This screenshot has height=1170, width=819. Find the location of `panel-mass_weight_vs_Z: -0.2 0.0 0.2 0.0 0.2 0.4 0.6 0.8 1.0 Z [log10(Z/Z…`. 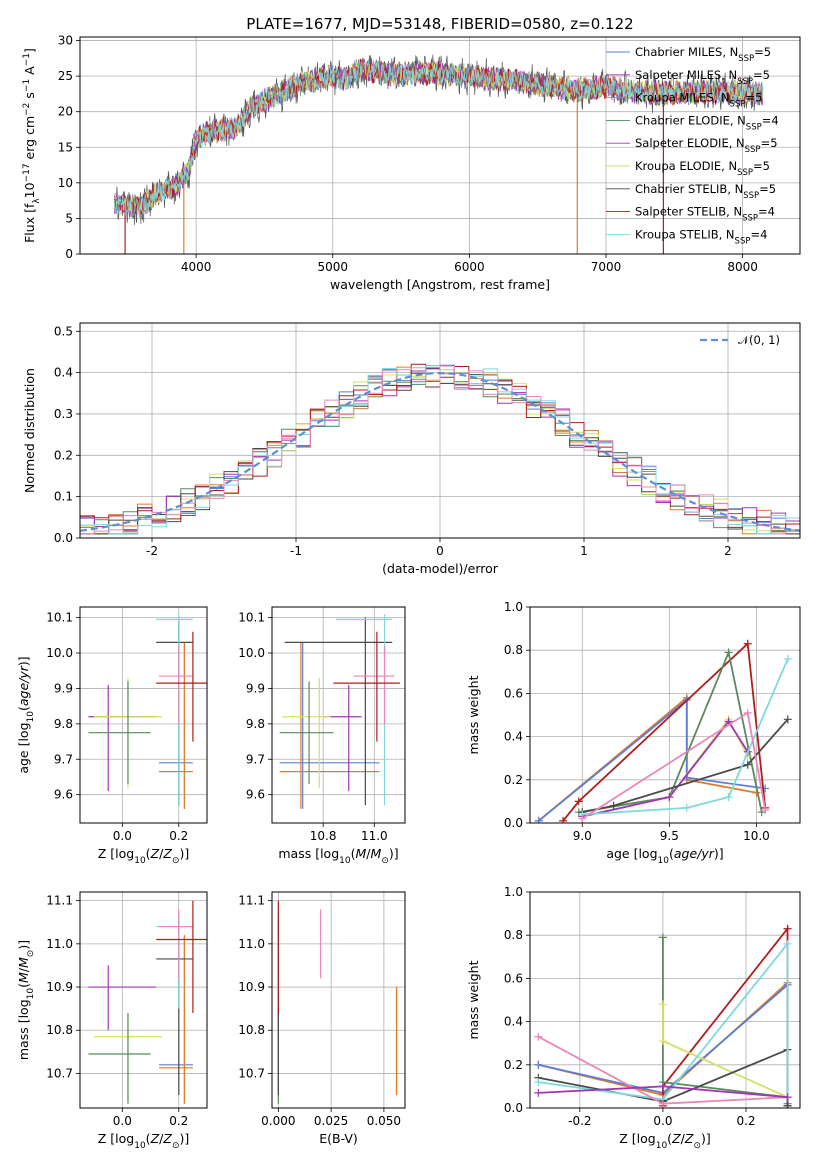

panel-mass_weight_vs_Z: -0.2 0.0 0.2 0.0 0.2 0.4 0.6 0.8 1.0 Z [log10(Z/Z… is located at coordinates (633, 1018).